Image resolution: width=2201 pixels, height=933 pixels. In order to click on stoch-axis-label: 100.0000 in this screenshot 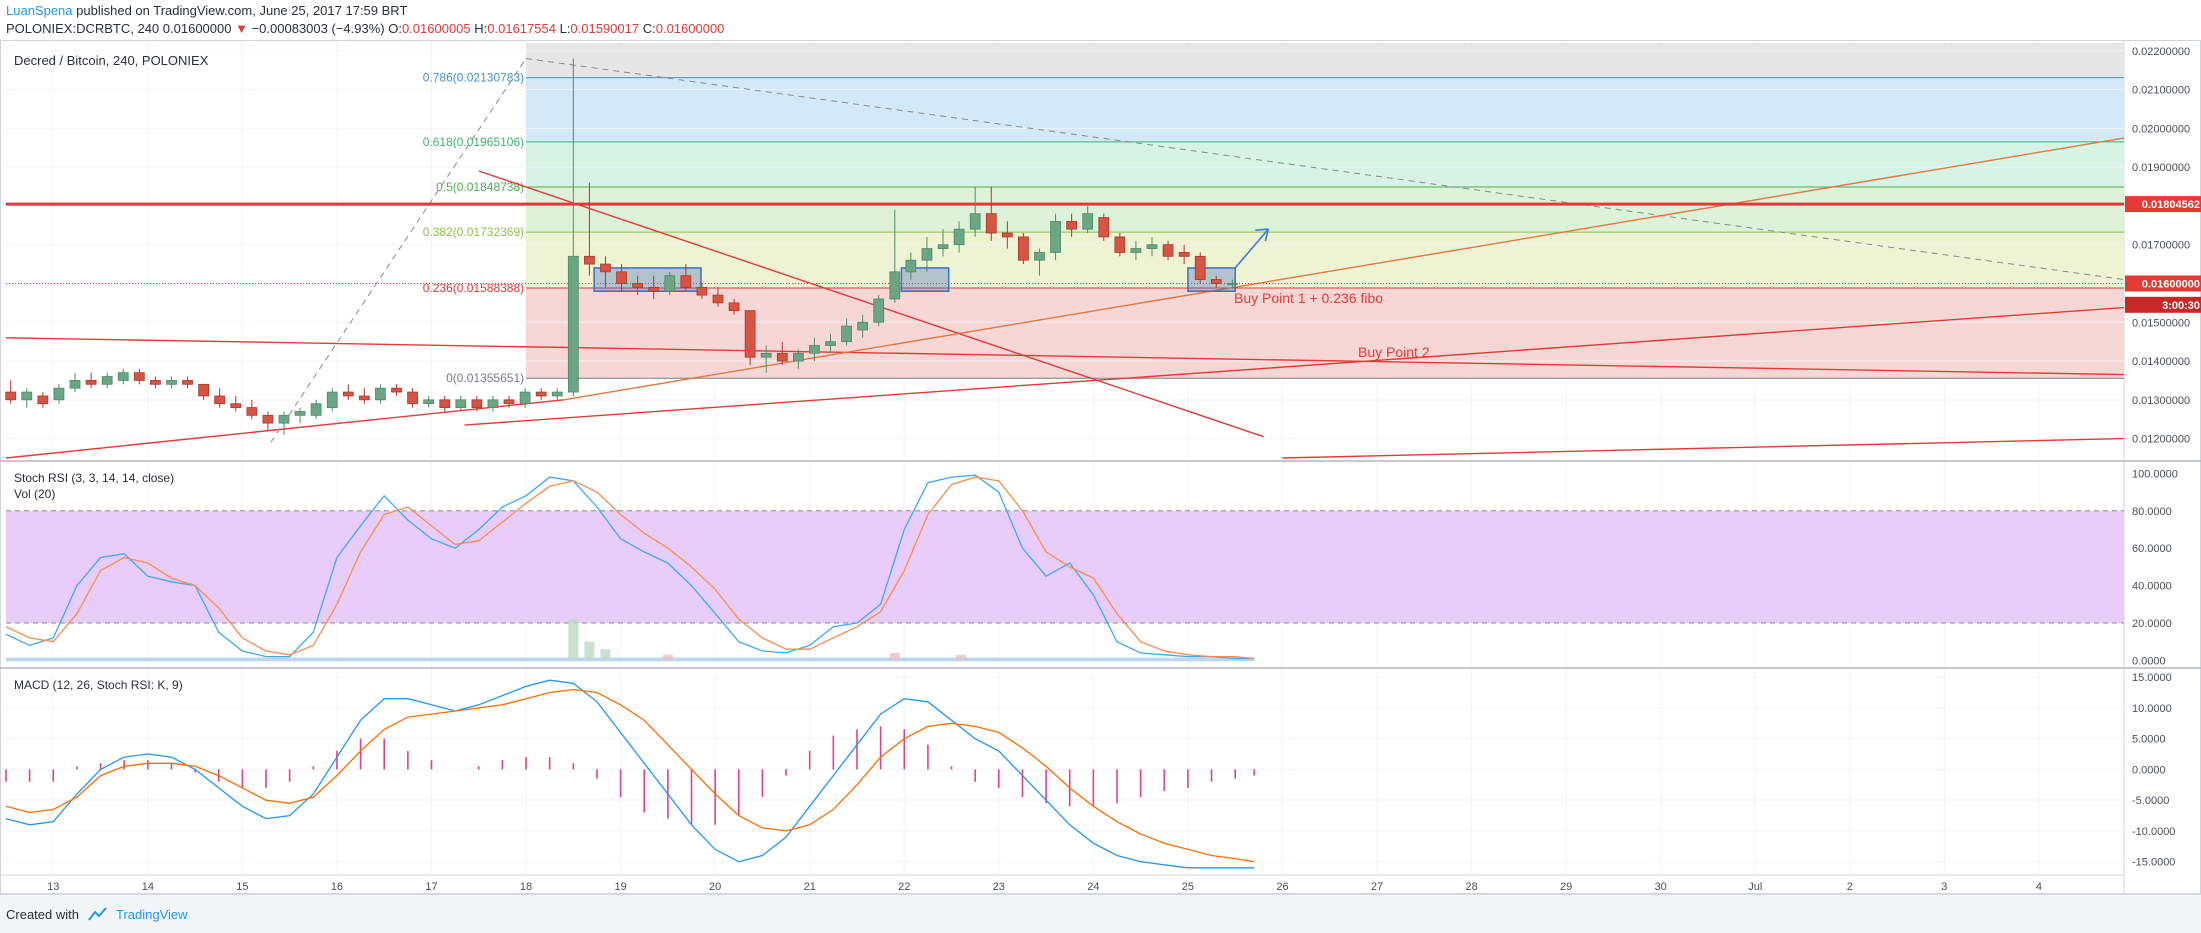, I will do `click(2155, 474)`.